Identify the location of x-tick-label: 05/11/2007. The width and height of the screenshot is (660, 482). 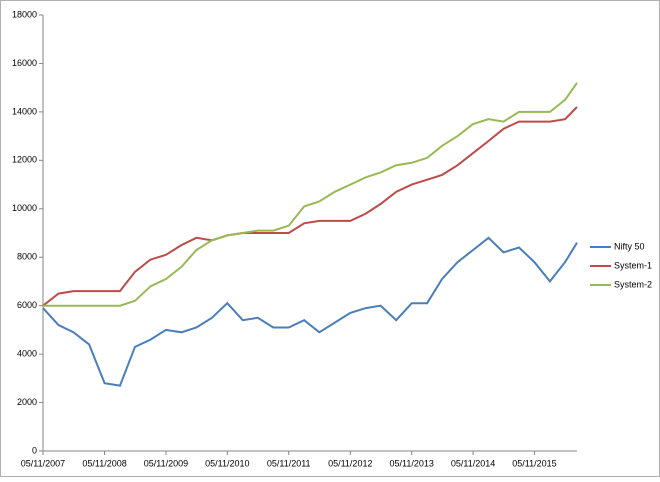
(43, 463).